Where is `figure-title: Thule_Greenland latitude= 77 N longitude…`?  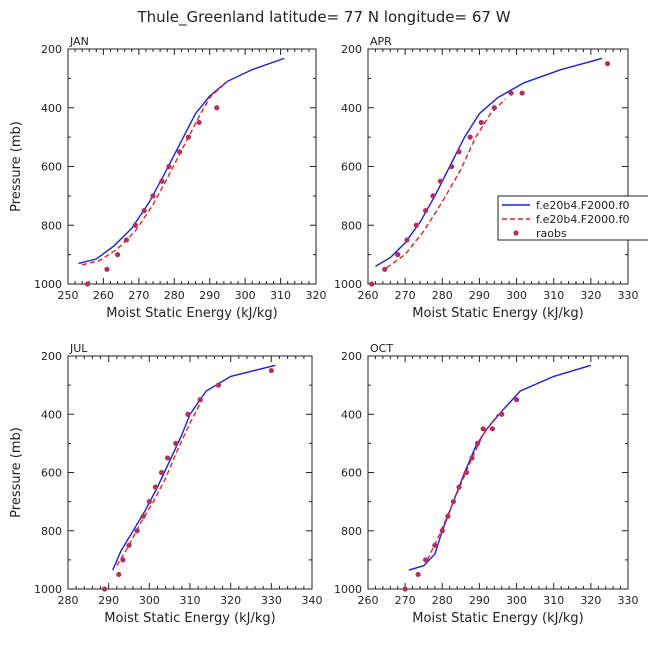 figure-title: Thule_Greenland latitude= 77 N longitude… is located at coordinates (323, 17).